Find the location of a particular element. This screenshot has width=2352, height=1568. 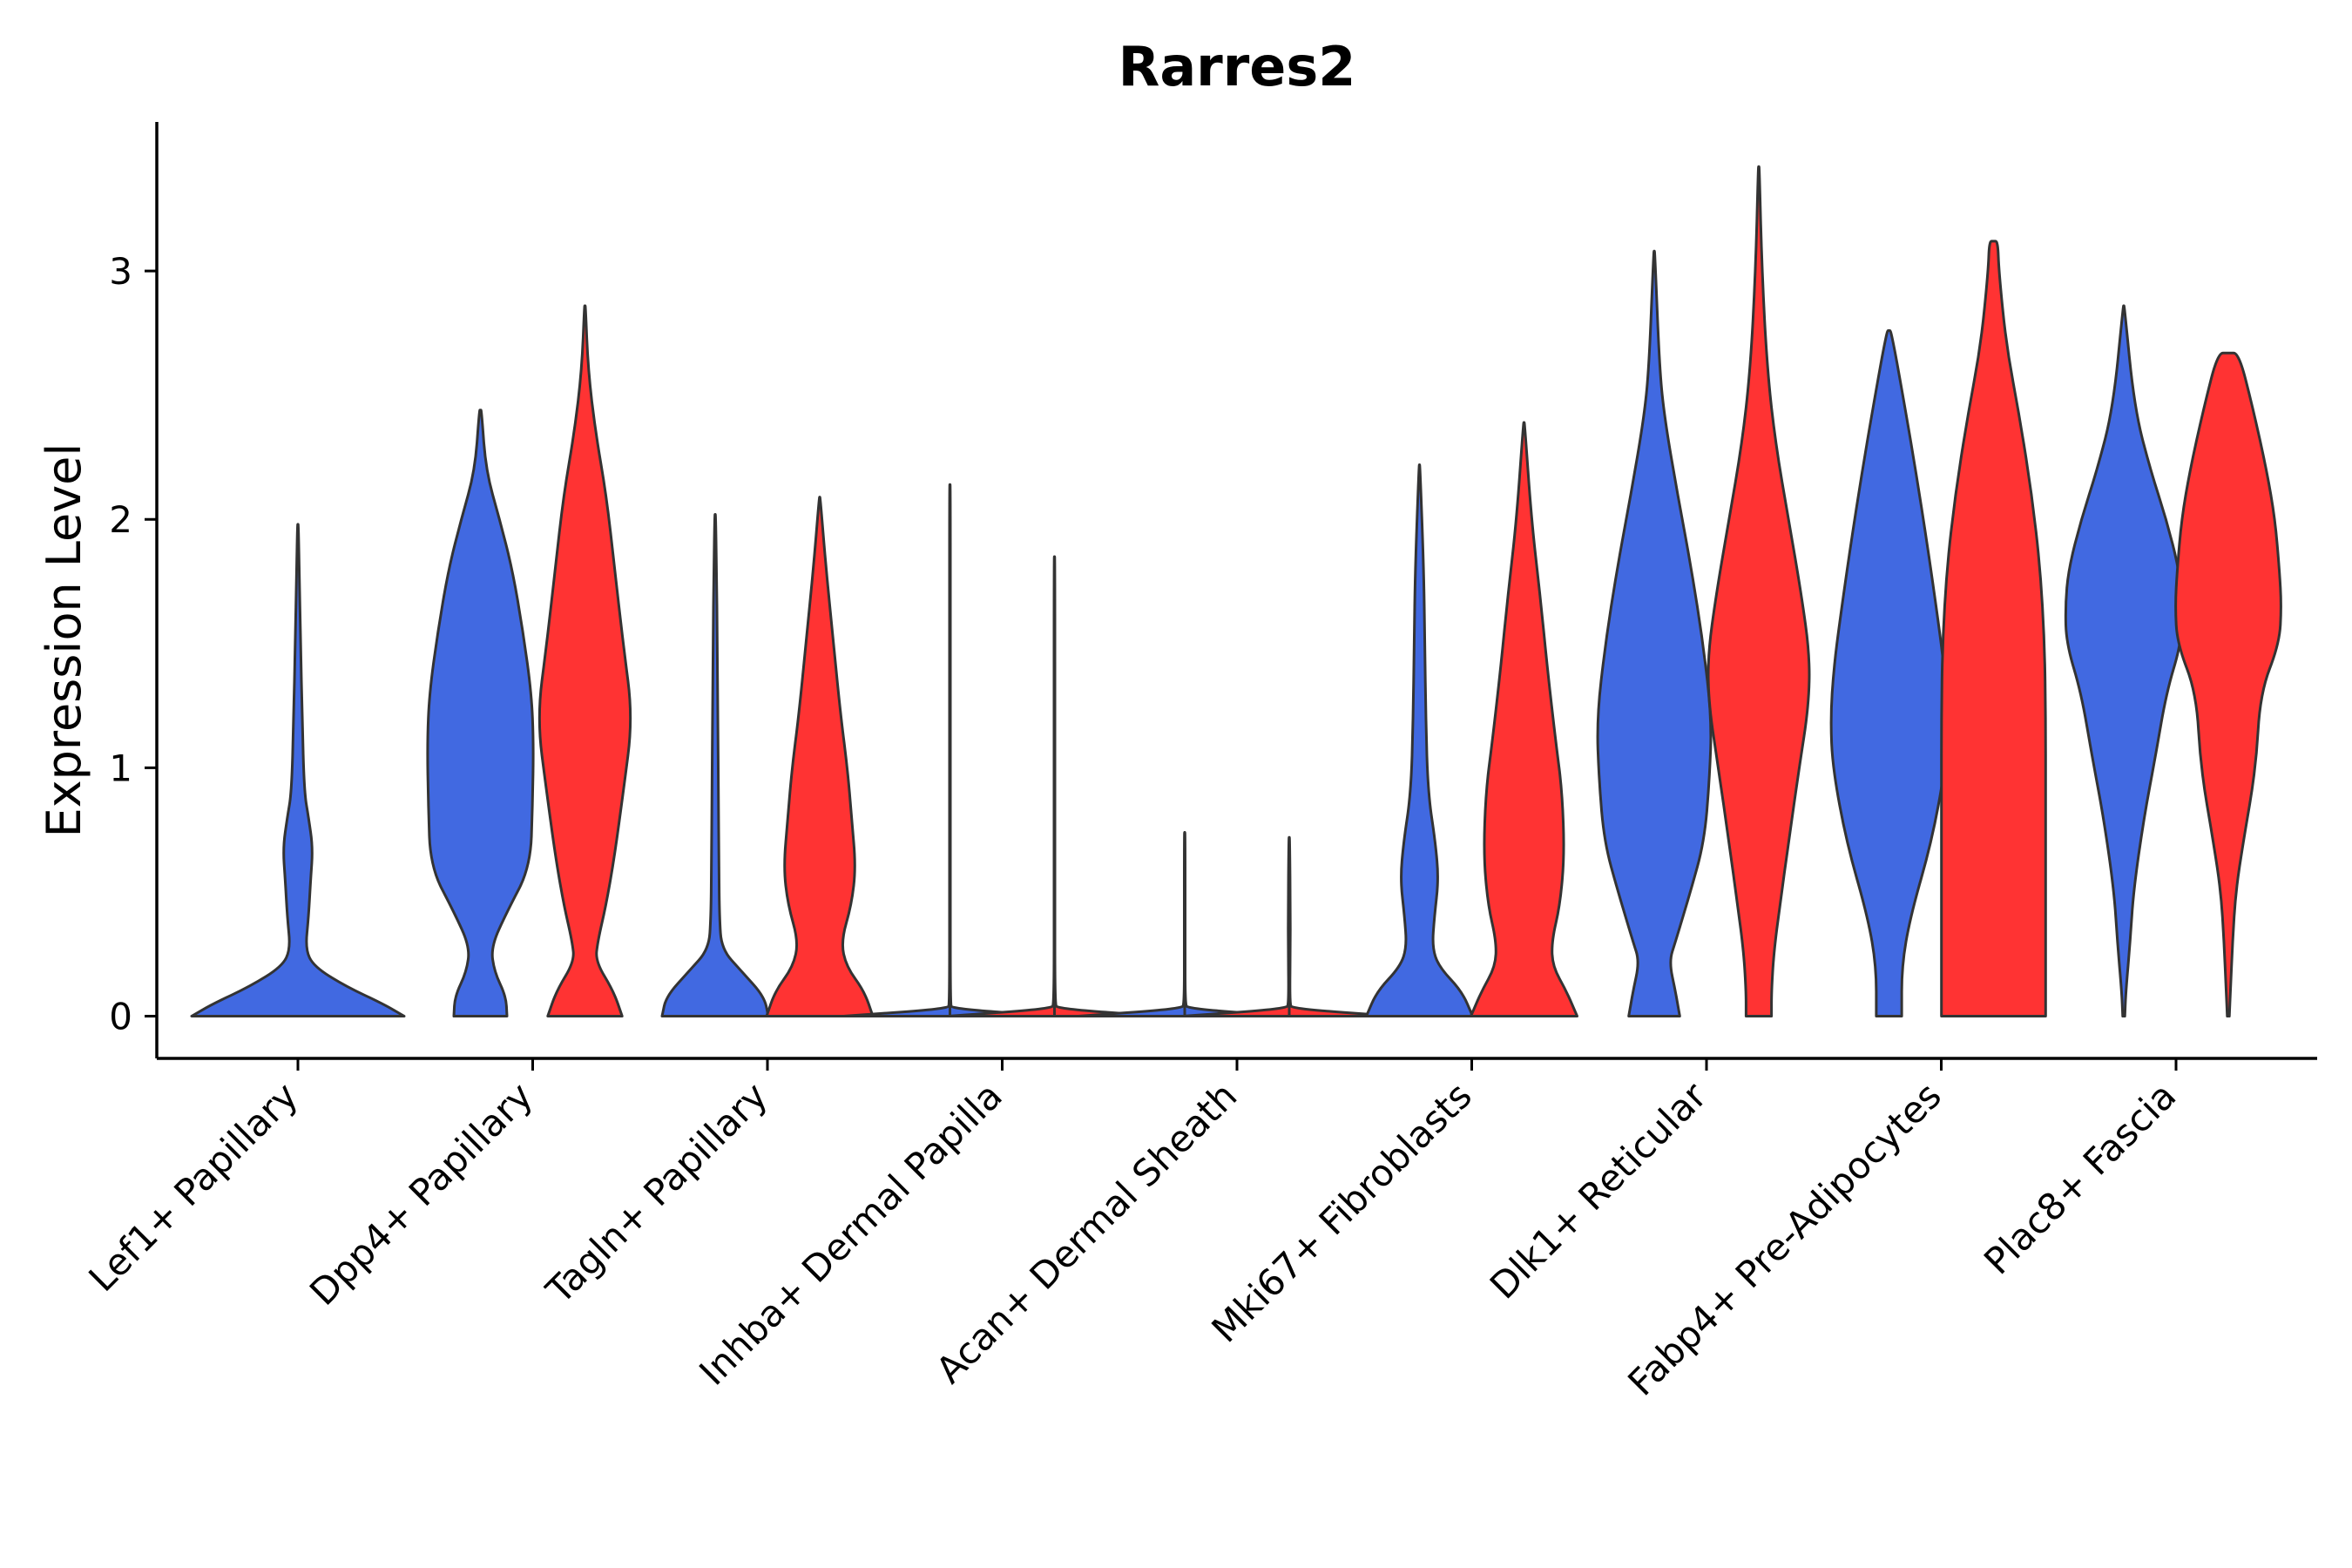

y-tick-label-3: 3 is located at coordinates (120, 271).